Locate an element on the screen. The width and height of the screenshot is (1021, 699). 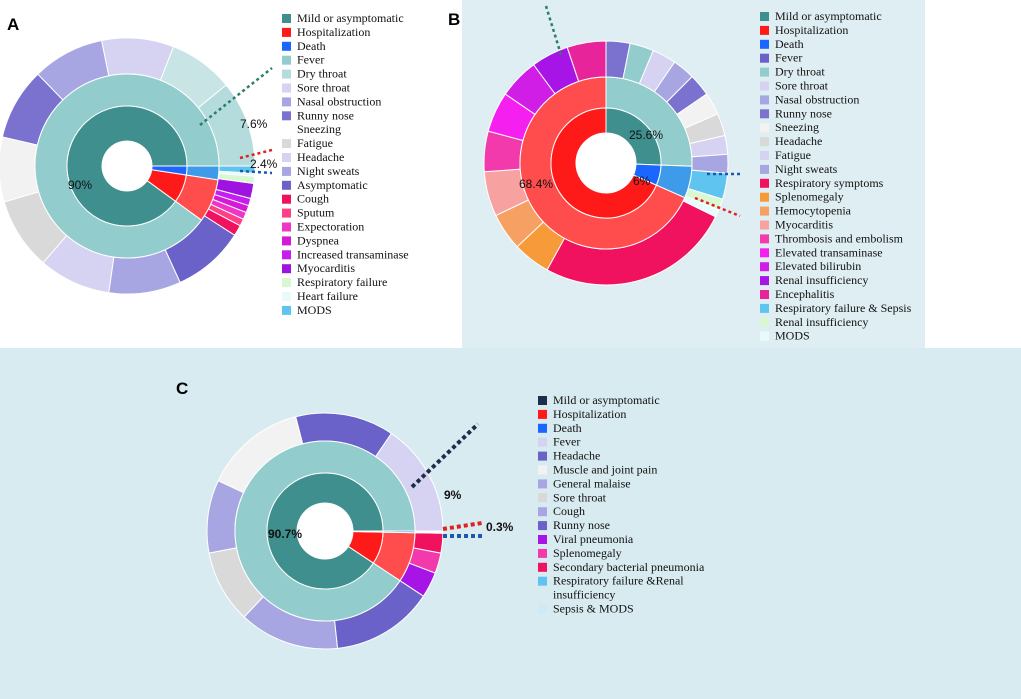
legend-swatch-general-malaise is located at coordinates (542, 484).